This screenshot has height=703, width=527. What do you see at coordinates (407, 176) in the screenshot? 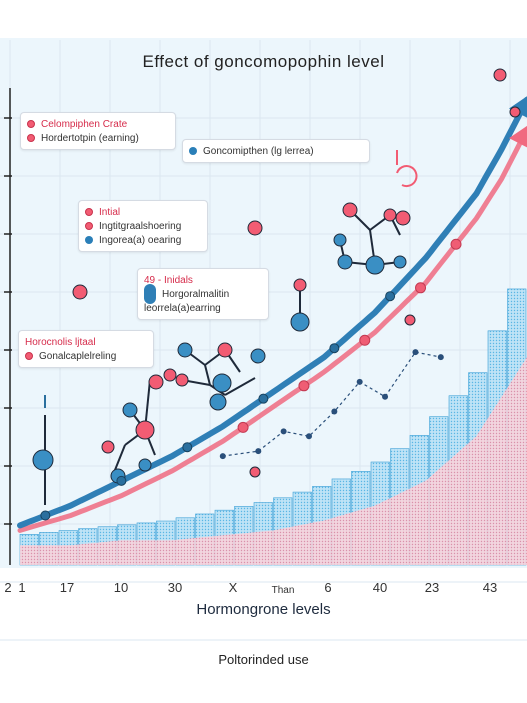
I see `annotation-ring` at bounding box center [407, 176].